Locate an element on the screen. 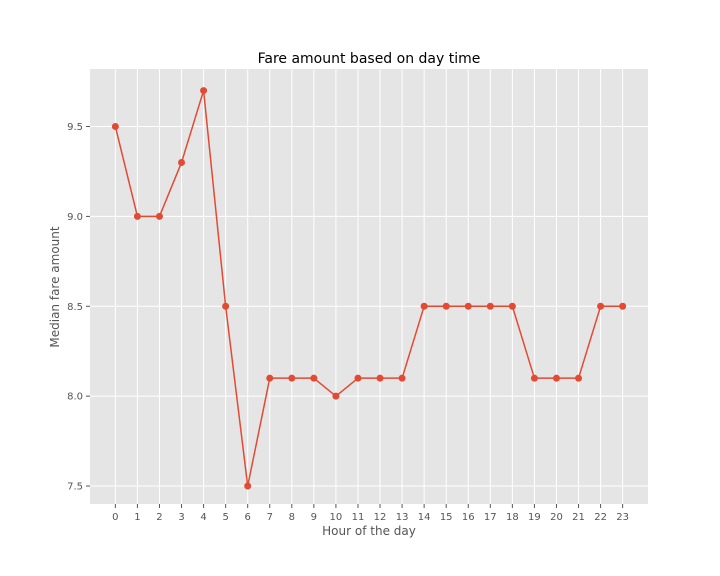 The width and height of the screenshot is (720, 576). y-axis: 7.5 8.0 8.5 9.0 9.5 is located at coordinates (78, 307).